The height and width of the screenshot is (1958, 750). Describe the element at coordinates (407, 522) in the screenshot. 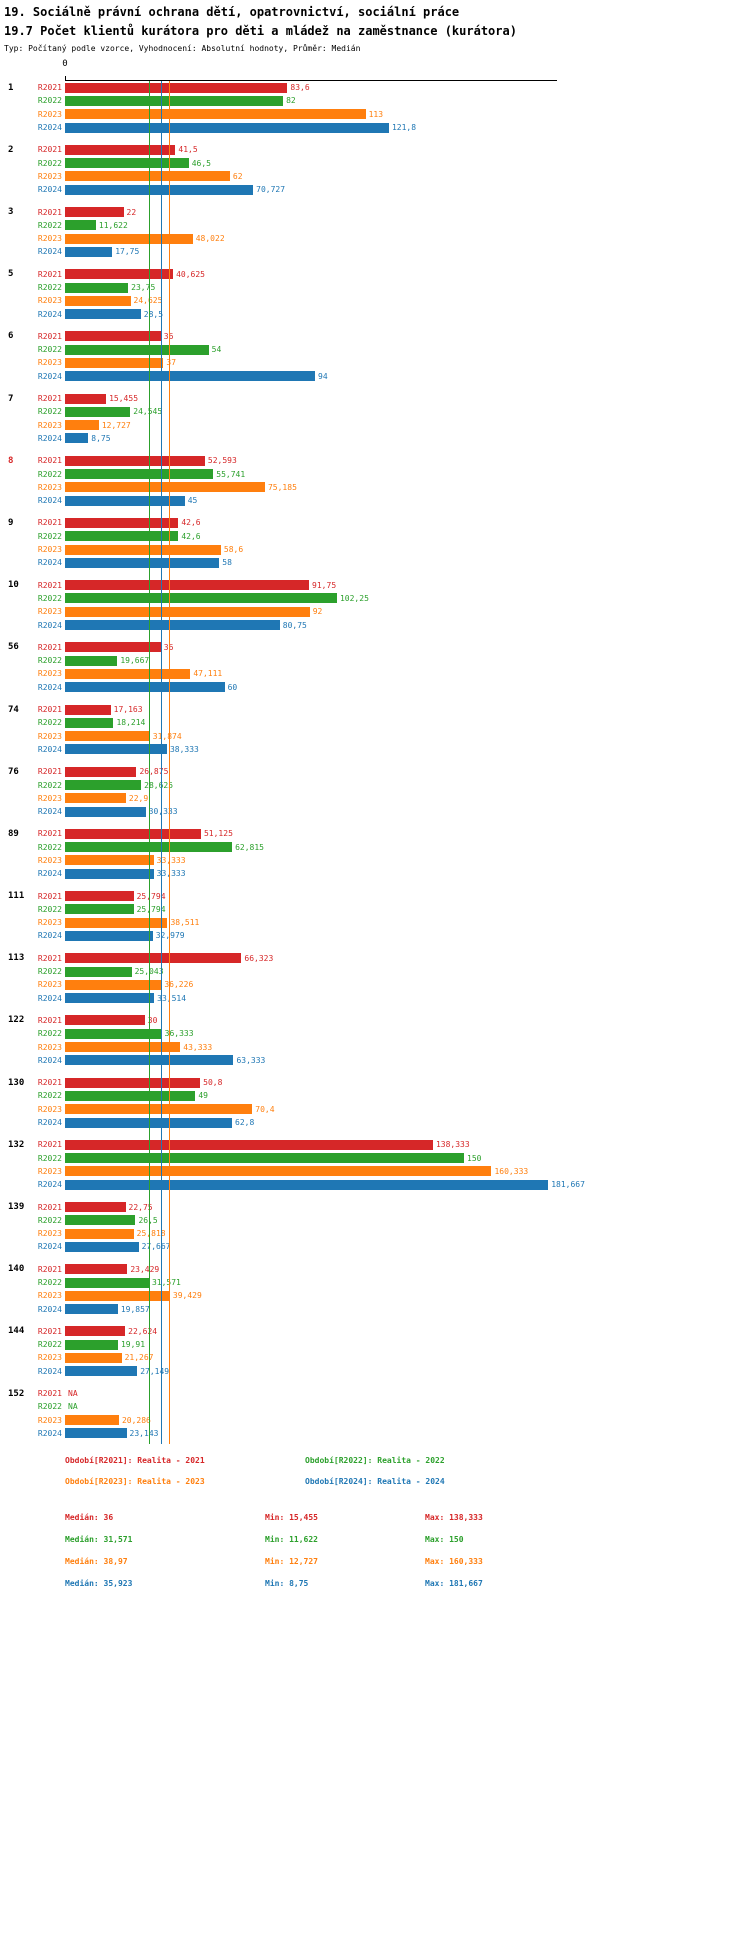

I see `bar-track: 42,6` at that location.